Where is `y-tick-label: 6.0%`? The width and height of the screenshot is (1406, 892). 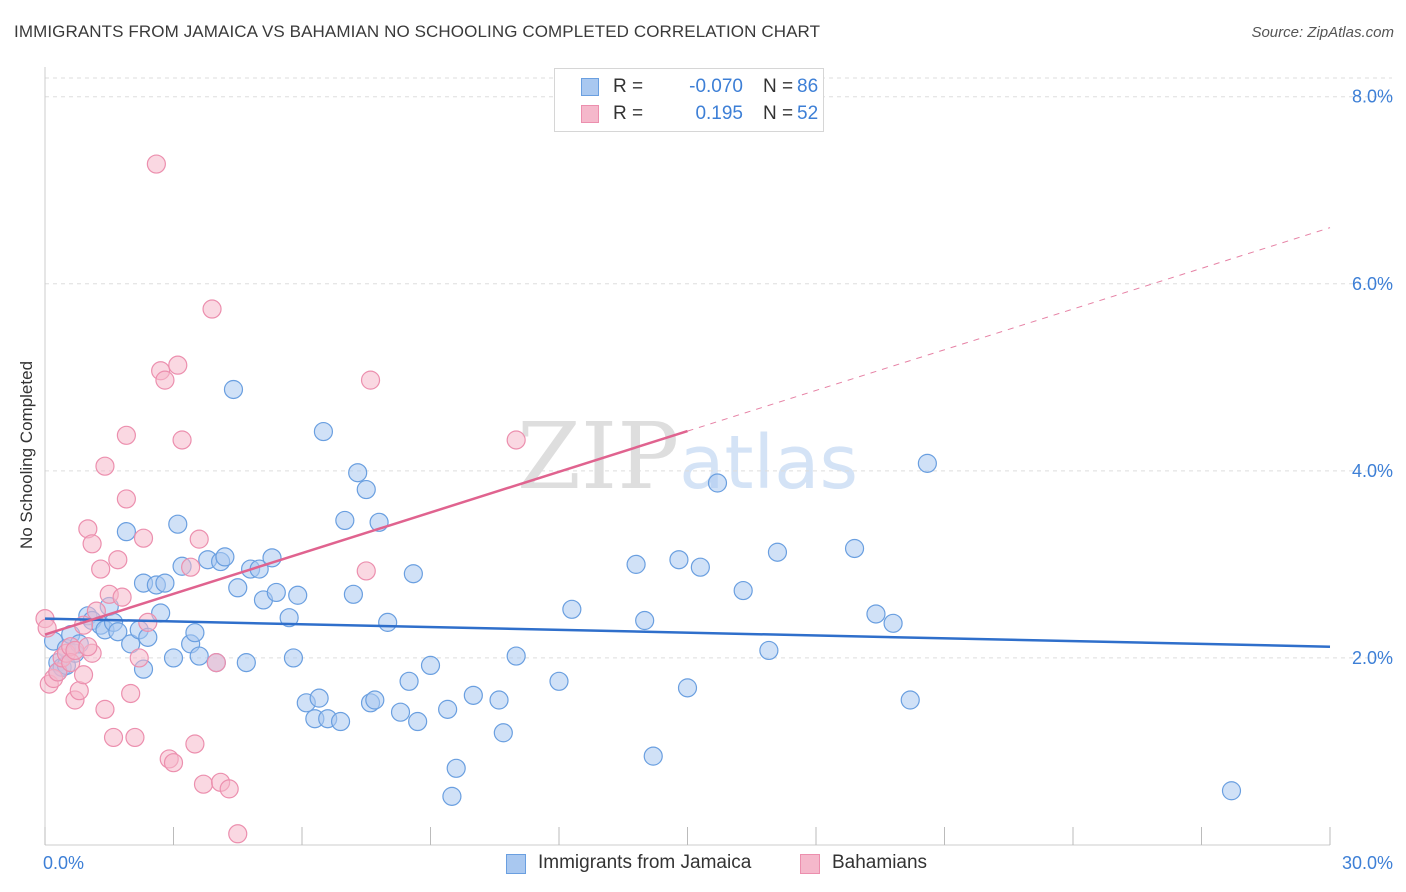
y-tick-label: 6.0% is located at coordinates (1372, 284).